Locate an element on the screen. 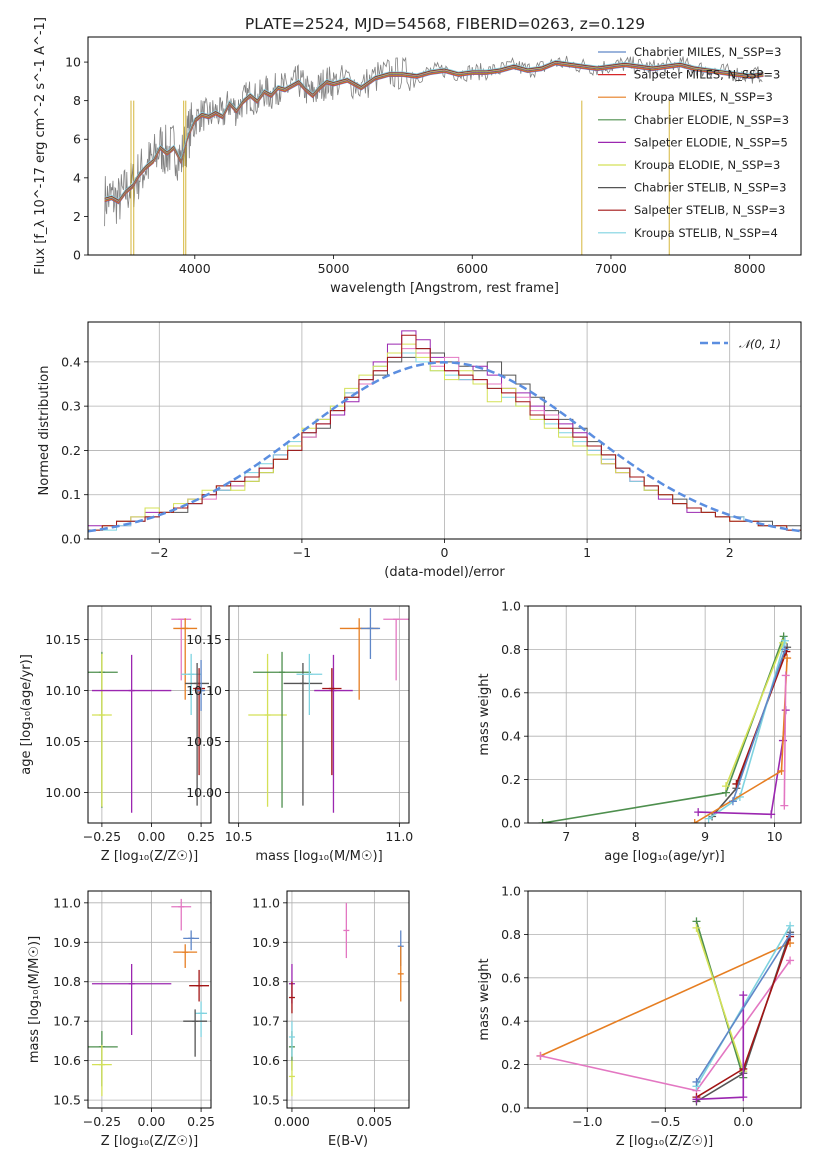  x-tick-label: −2 is located at coordinates (159, 552).